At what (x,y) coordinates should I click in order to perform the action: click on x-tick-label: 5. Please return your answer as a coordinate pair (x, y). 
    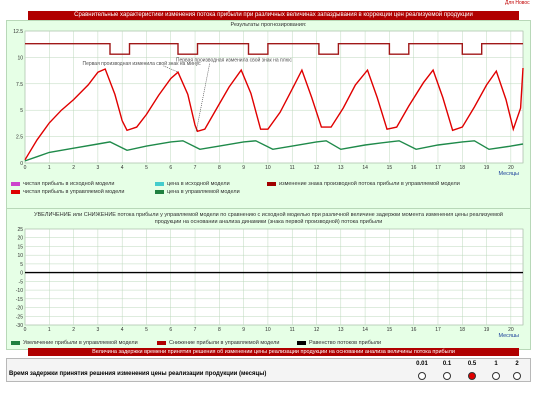
    Looking at the image, I should click on (146, 168).